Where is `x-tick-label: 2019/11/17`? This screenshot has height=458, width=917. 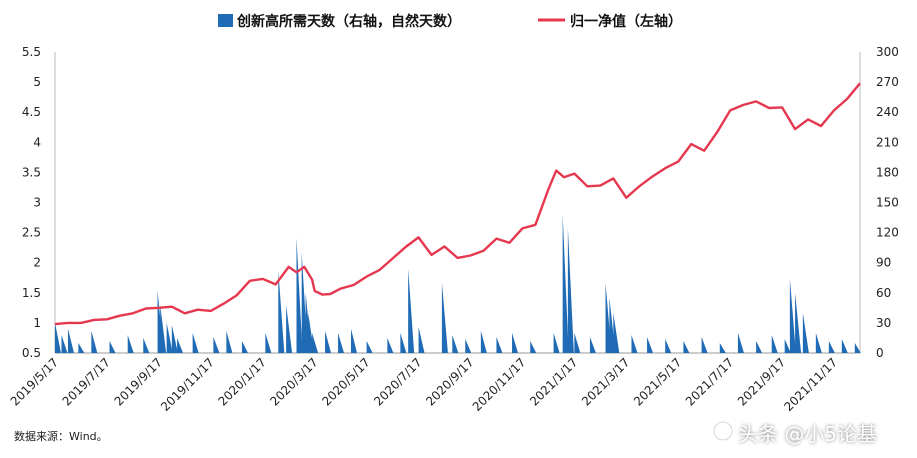 x-tick-label: 2019/11/17 is located at coordinates (187, 384).